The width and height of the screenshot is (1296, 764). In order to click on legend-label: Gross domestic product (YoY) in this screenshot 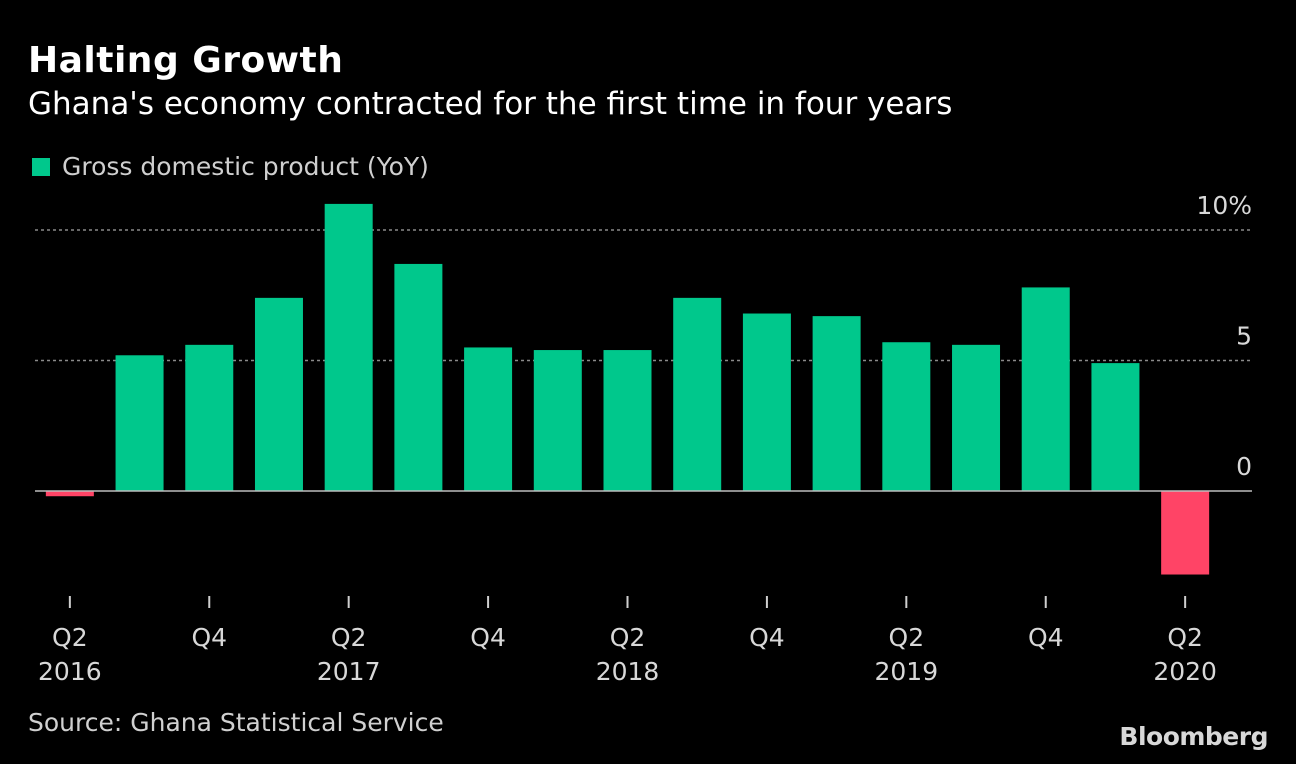, I will do `click(245, 166)`.